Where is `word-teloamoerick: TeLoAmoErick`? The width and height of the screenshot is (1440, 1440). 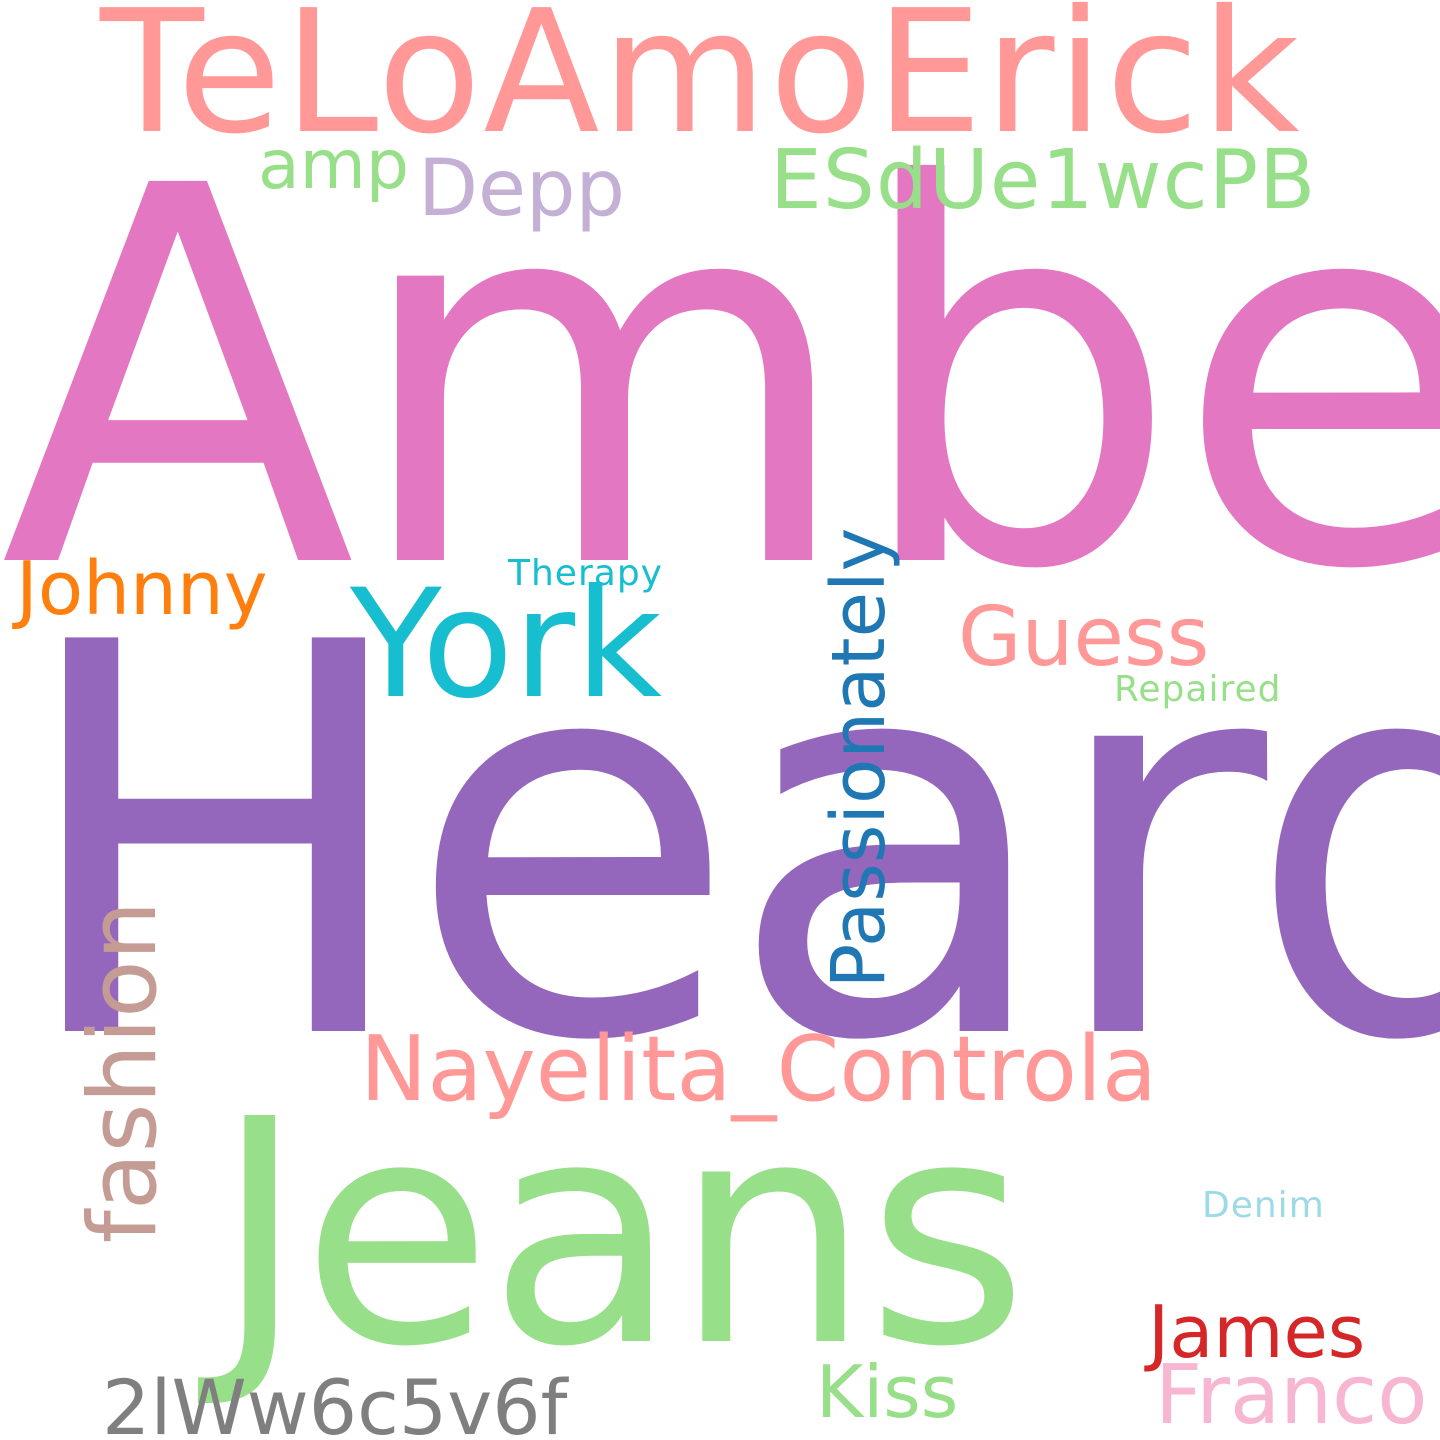
word-teloamoerick: TeLoAmoErick is located at coordinates (701, 86).